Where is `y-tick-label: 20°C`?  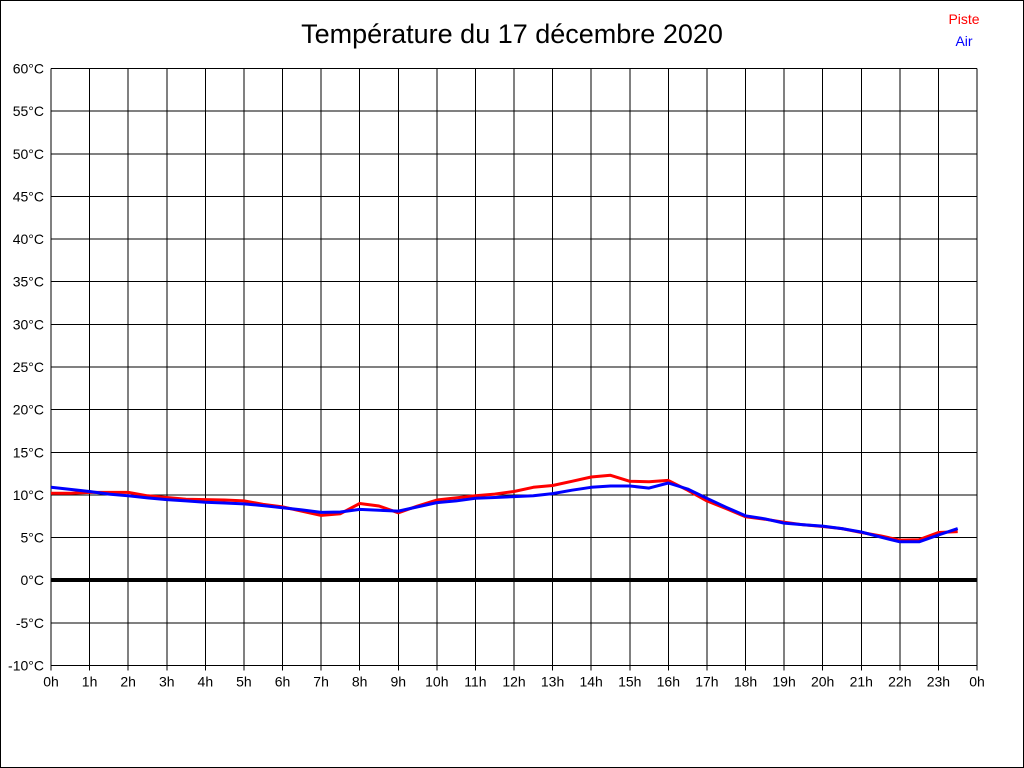
y-tick-label: 20°C is located at coordinates (28, 410).